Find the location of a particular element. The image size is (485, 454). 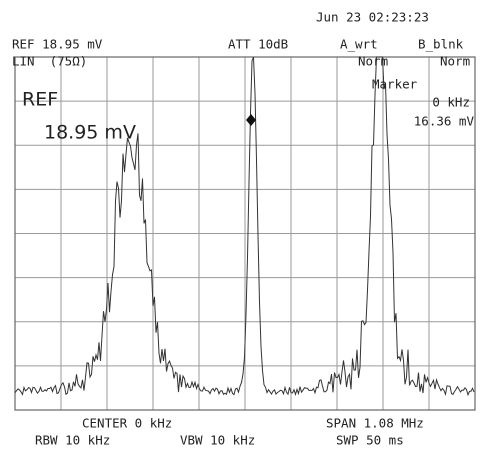

trace-a-mode: A_wrt is located at coordinates (359, 44).